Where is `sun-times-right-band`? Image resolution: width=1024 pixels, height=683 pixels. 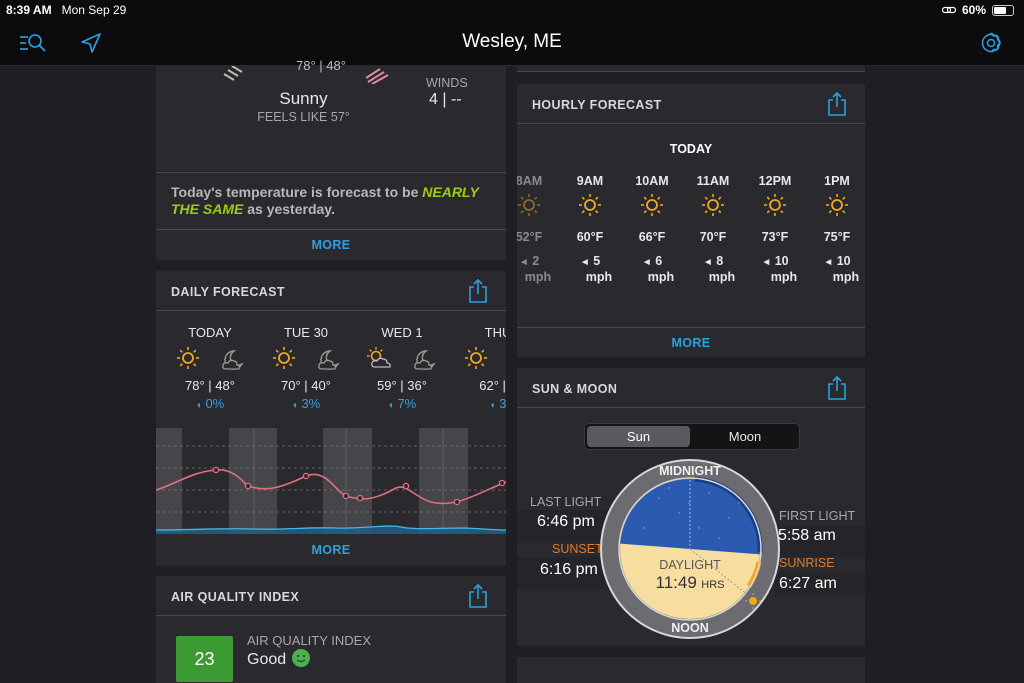
sun-times-right-band is located at coordinates (820, 541).